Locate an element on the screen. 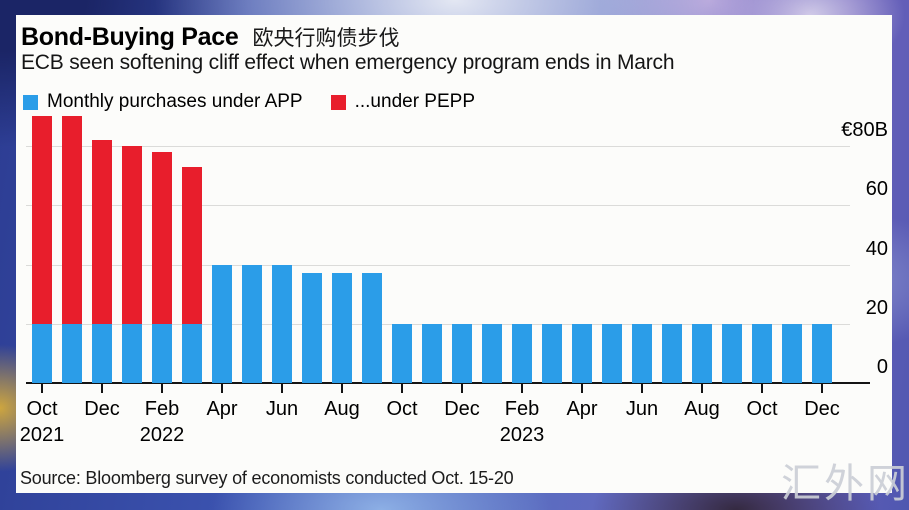 The width and height of the screenshot is (909, 510). x-axis-line is located at coordinates (448, 383).